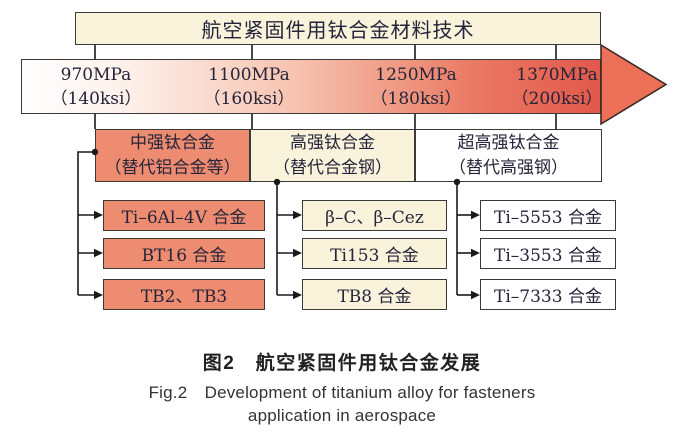  I want to click on category-ultra-high-strength: 超高强钛合金 （替代高强钢）, so click(508, 155).